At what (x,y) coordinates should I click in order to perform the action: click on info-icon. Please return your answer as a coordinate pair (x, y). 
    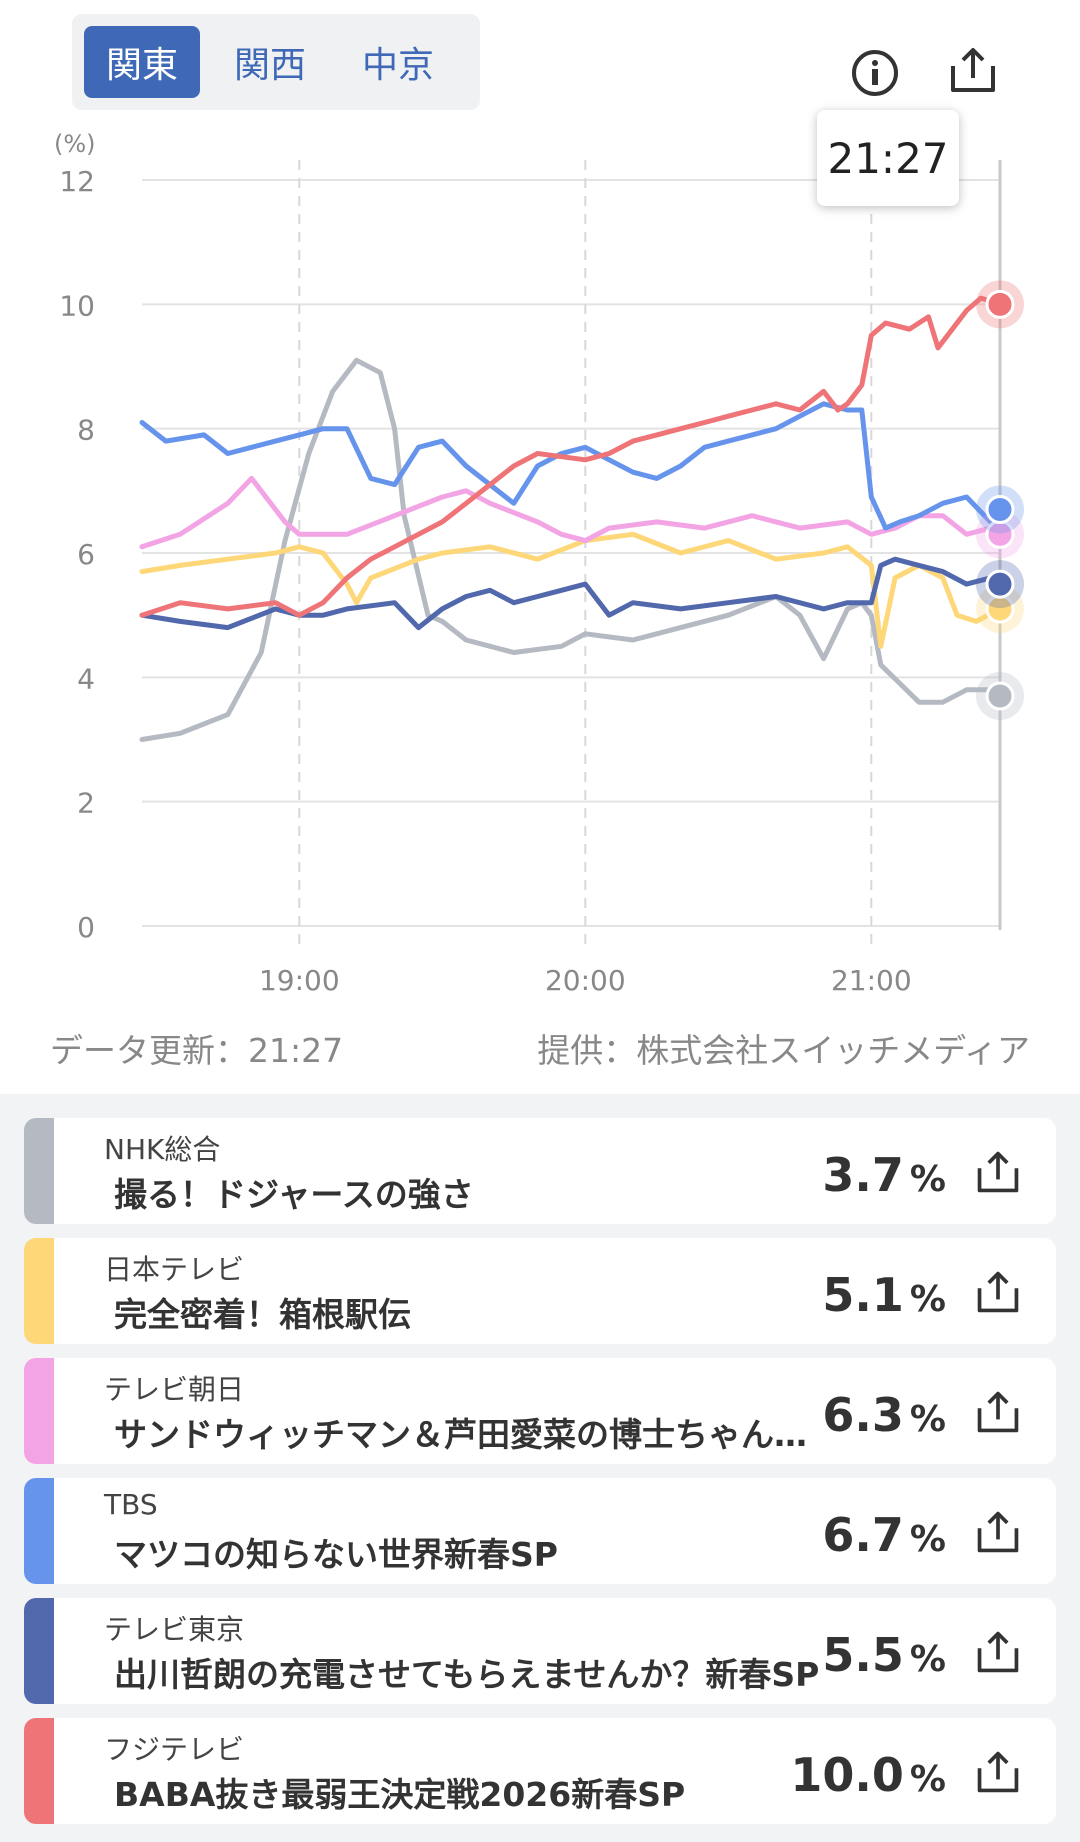
    Looking at the image, I should click on (875, 73).